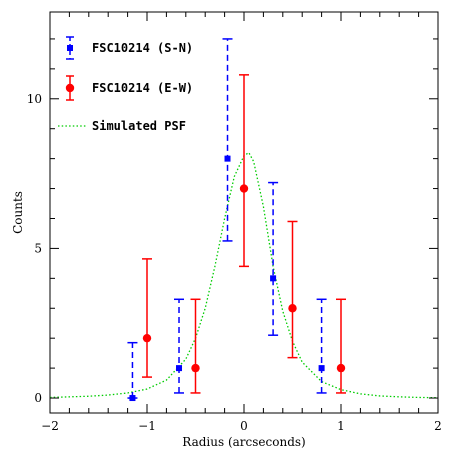  I want to click on y-axis-label: Counts, so click(18, 212).